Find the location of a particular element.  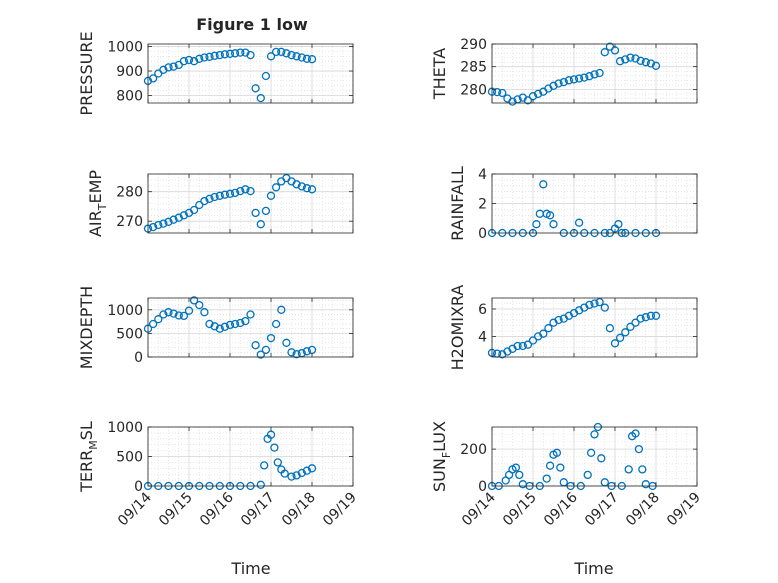

y-tick-label: 500 is located at coordinates (129, 458).